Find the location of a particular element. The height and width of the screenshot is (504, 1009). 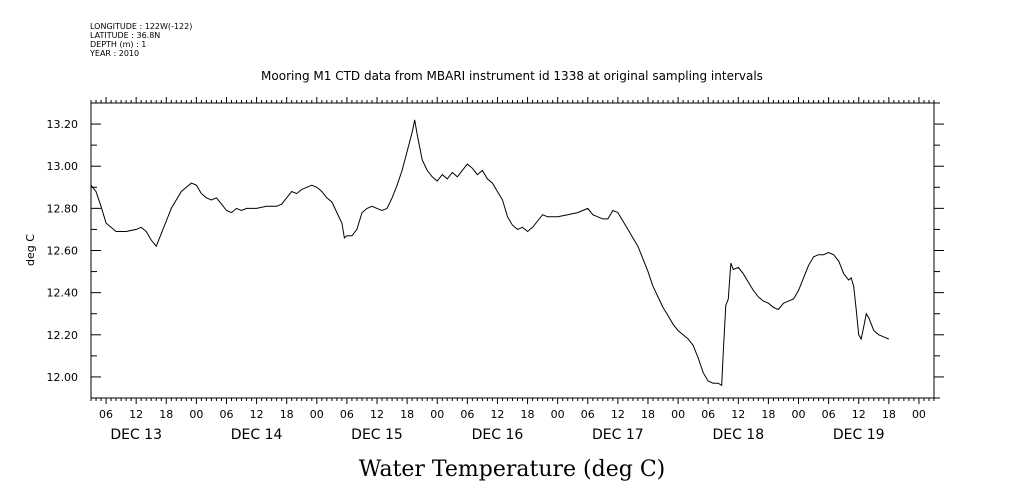

x-day-label: DEC 19 is located at coordinates (859, 435).